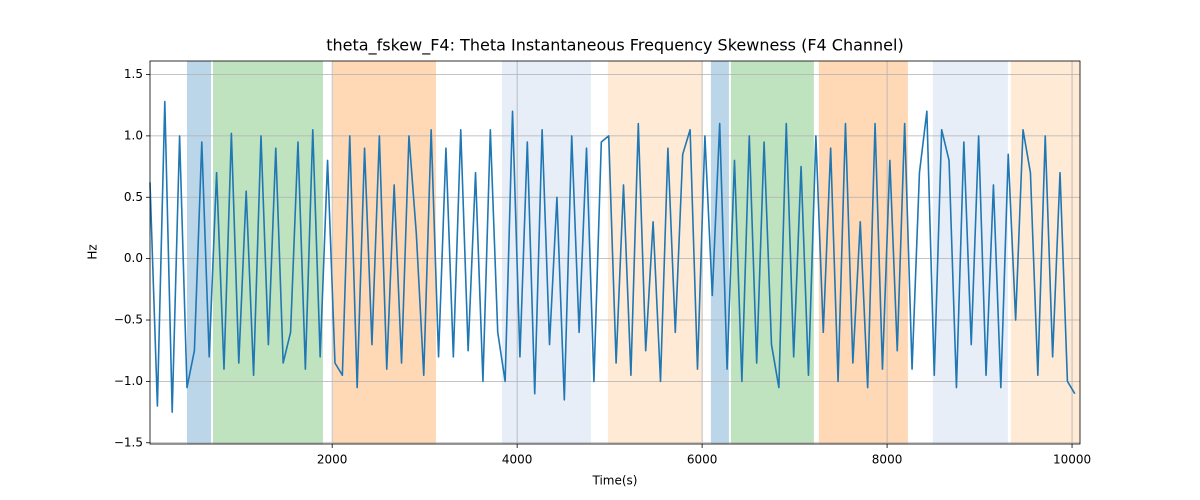  I want to click on y-tick-label: −1.0, so click(128, 381).